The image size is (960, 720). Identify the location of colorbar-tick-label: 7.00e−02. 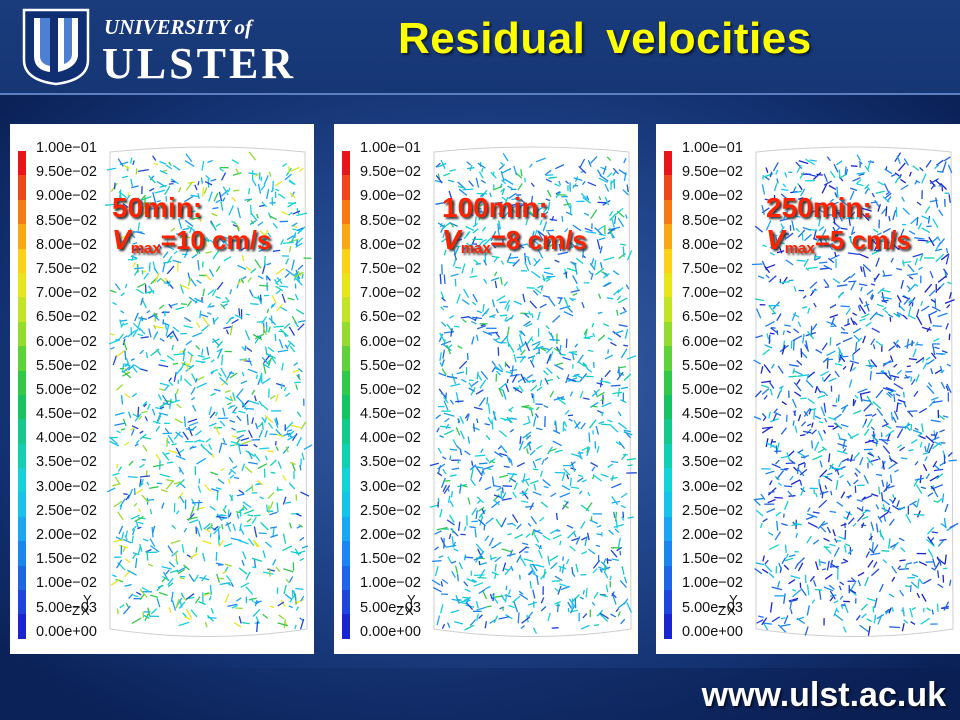
(712, 293).